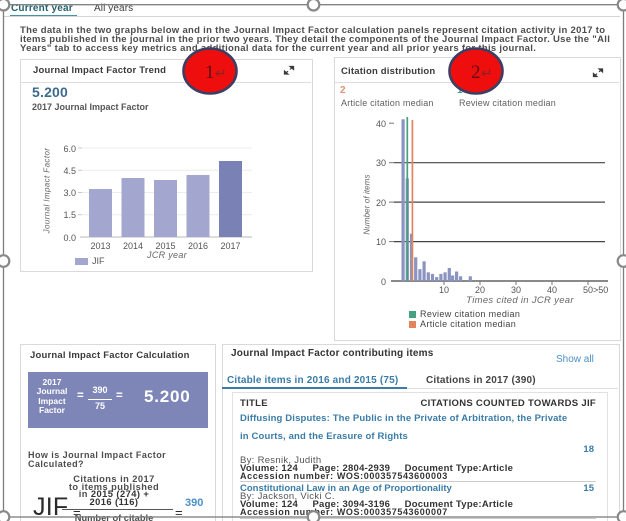 This screenshot has width=626, height=521. I want to click on svg-text: 1, so click(210, 72).